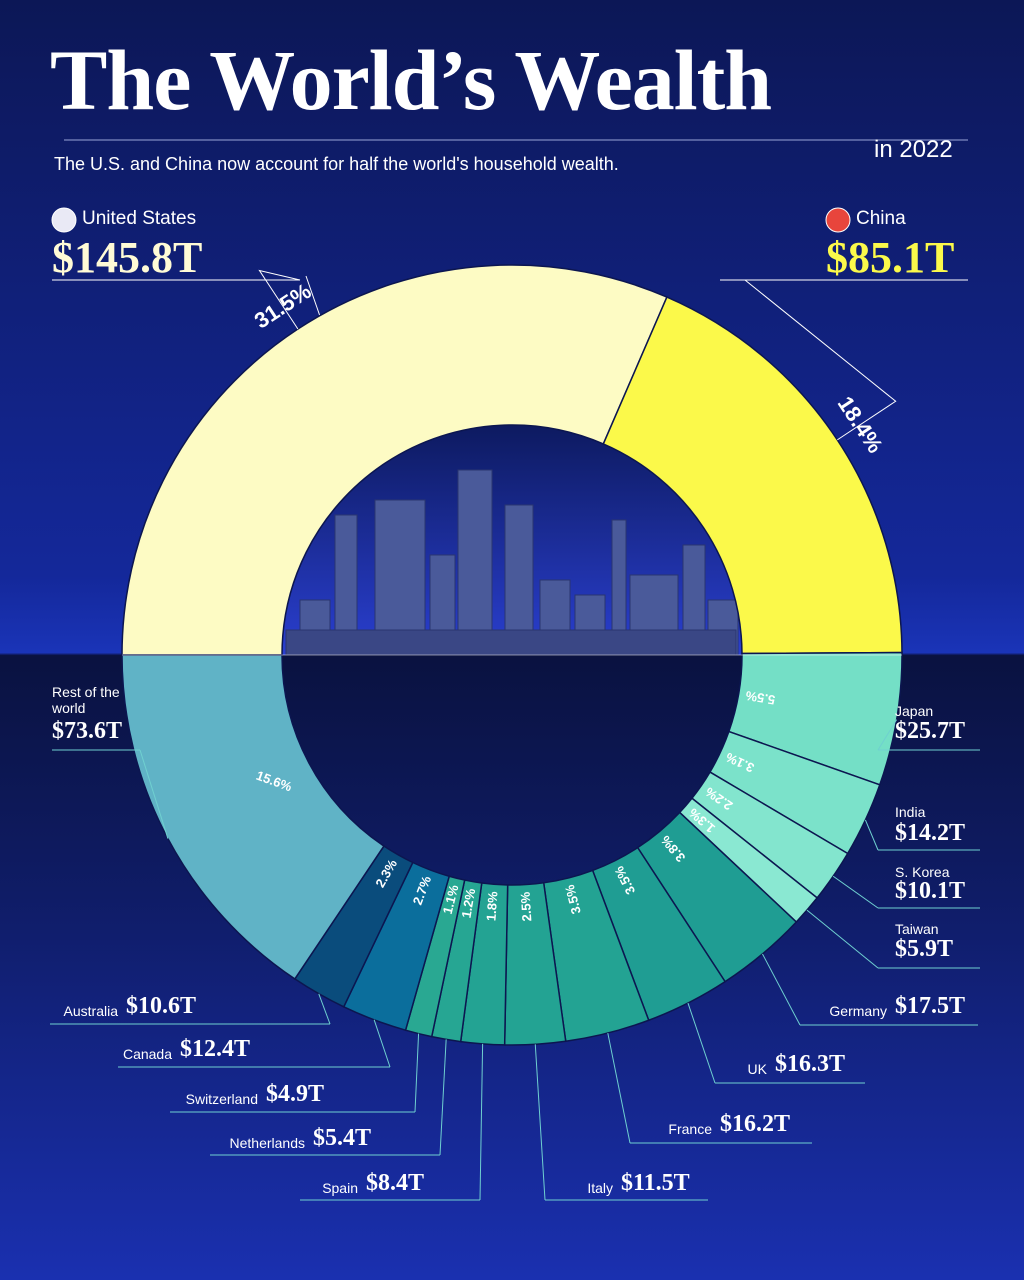 Image resolution: width=1024 pixels, height=1280 pixels. I want to click on category-label: Rest of the world, so click(86, 700).